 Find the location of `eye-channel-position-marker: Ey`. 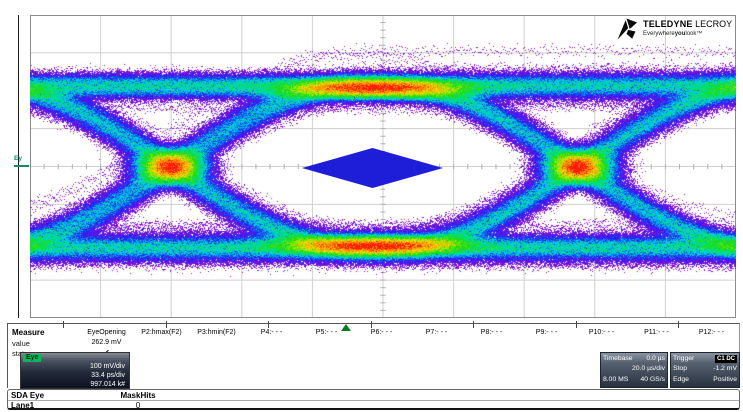

eye-channel-position-marker: Ey is located at coordinates (21, 161).